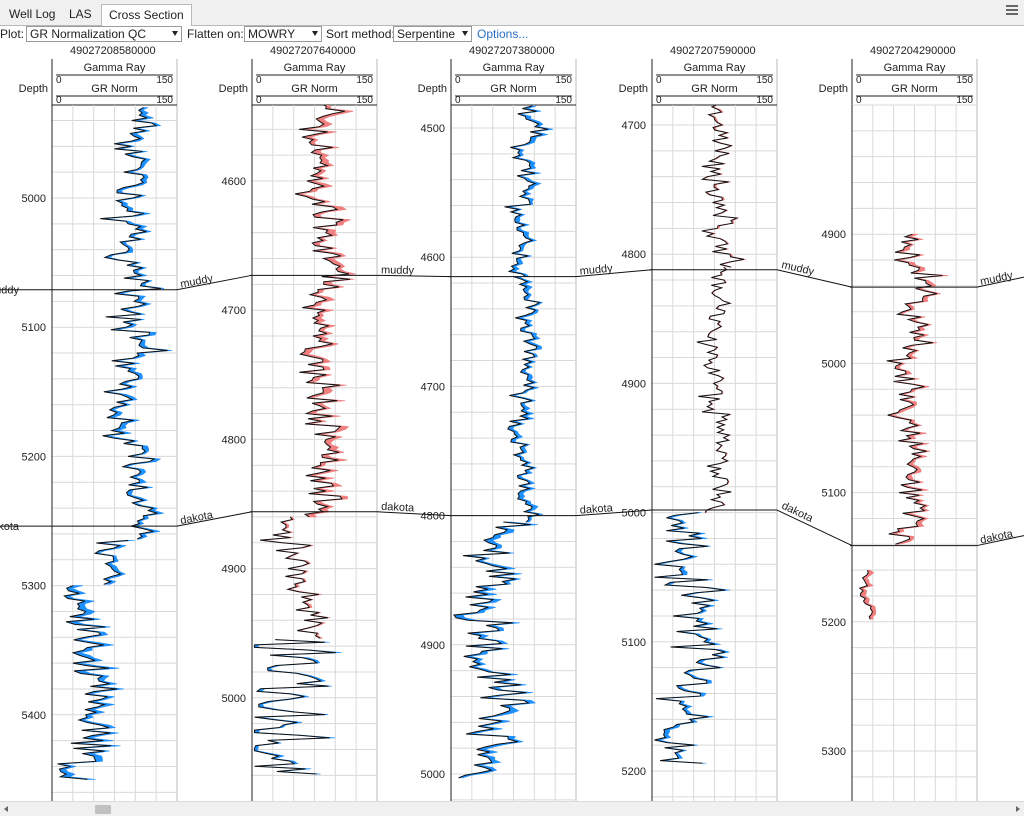  What do you see at coordinates (512, 13) in the screenshot?
I see `tab-bar: Well Log LAS Cross Section` at bounding box center [512, 13].